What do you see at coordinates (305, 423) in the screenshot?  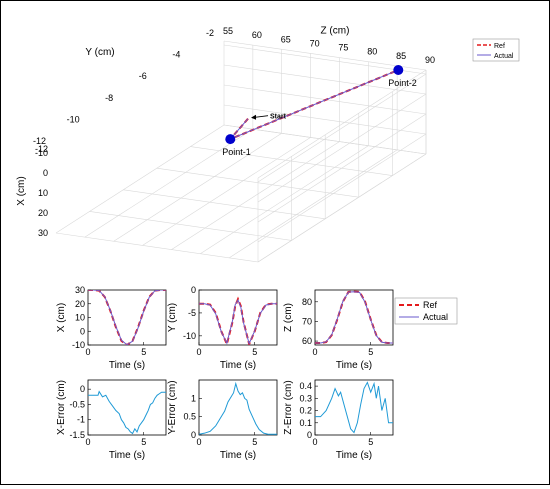 I see `y-tick-label: 0.1` at bounding box center [305, 423].